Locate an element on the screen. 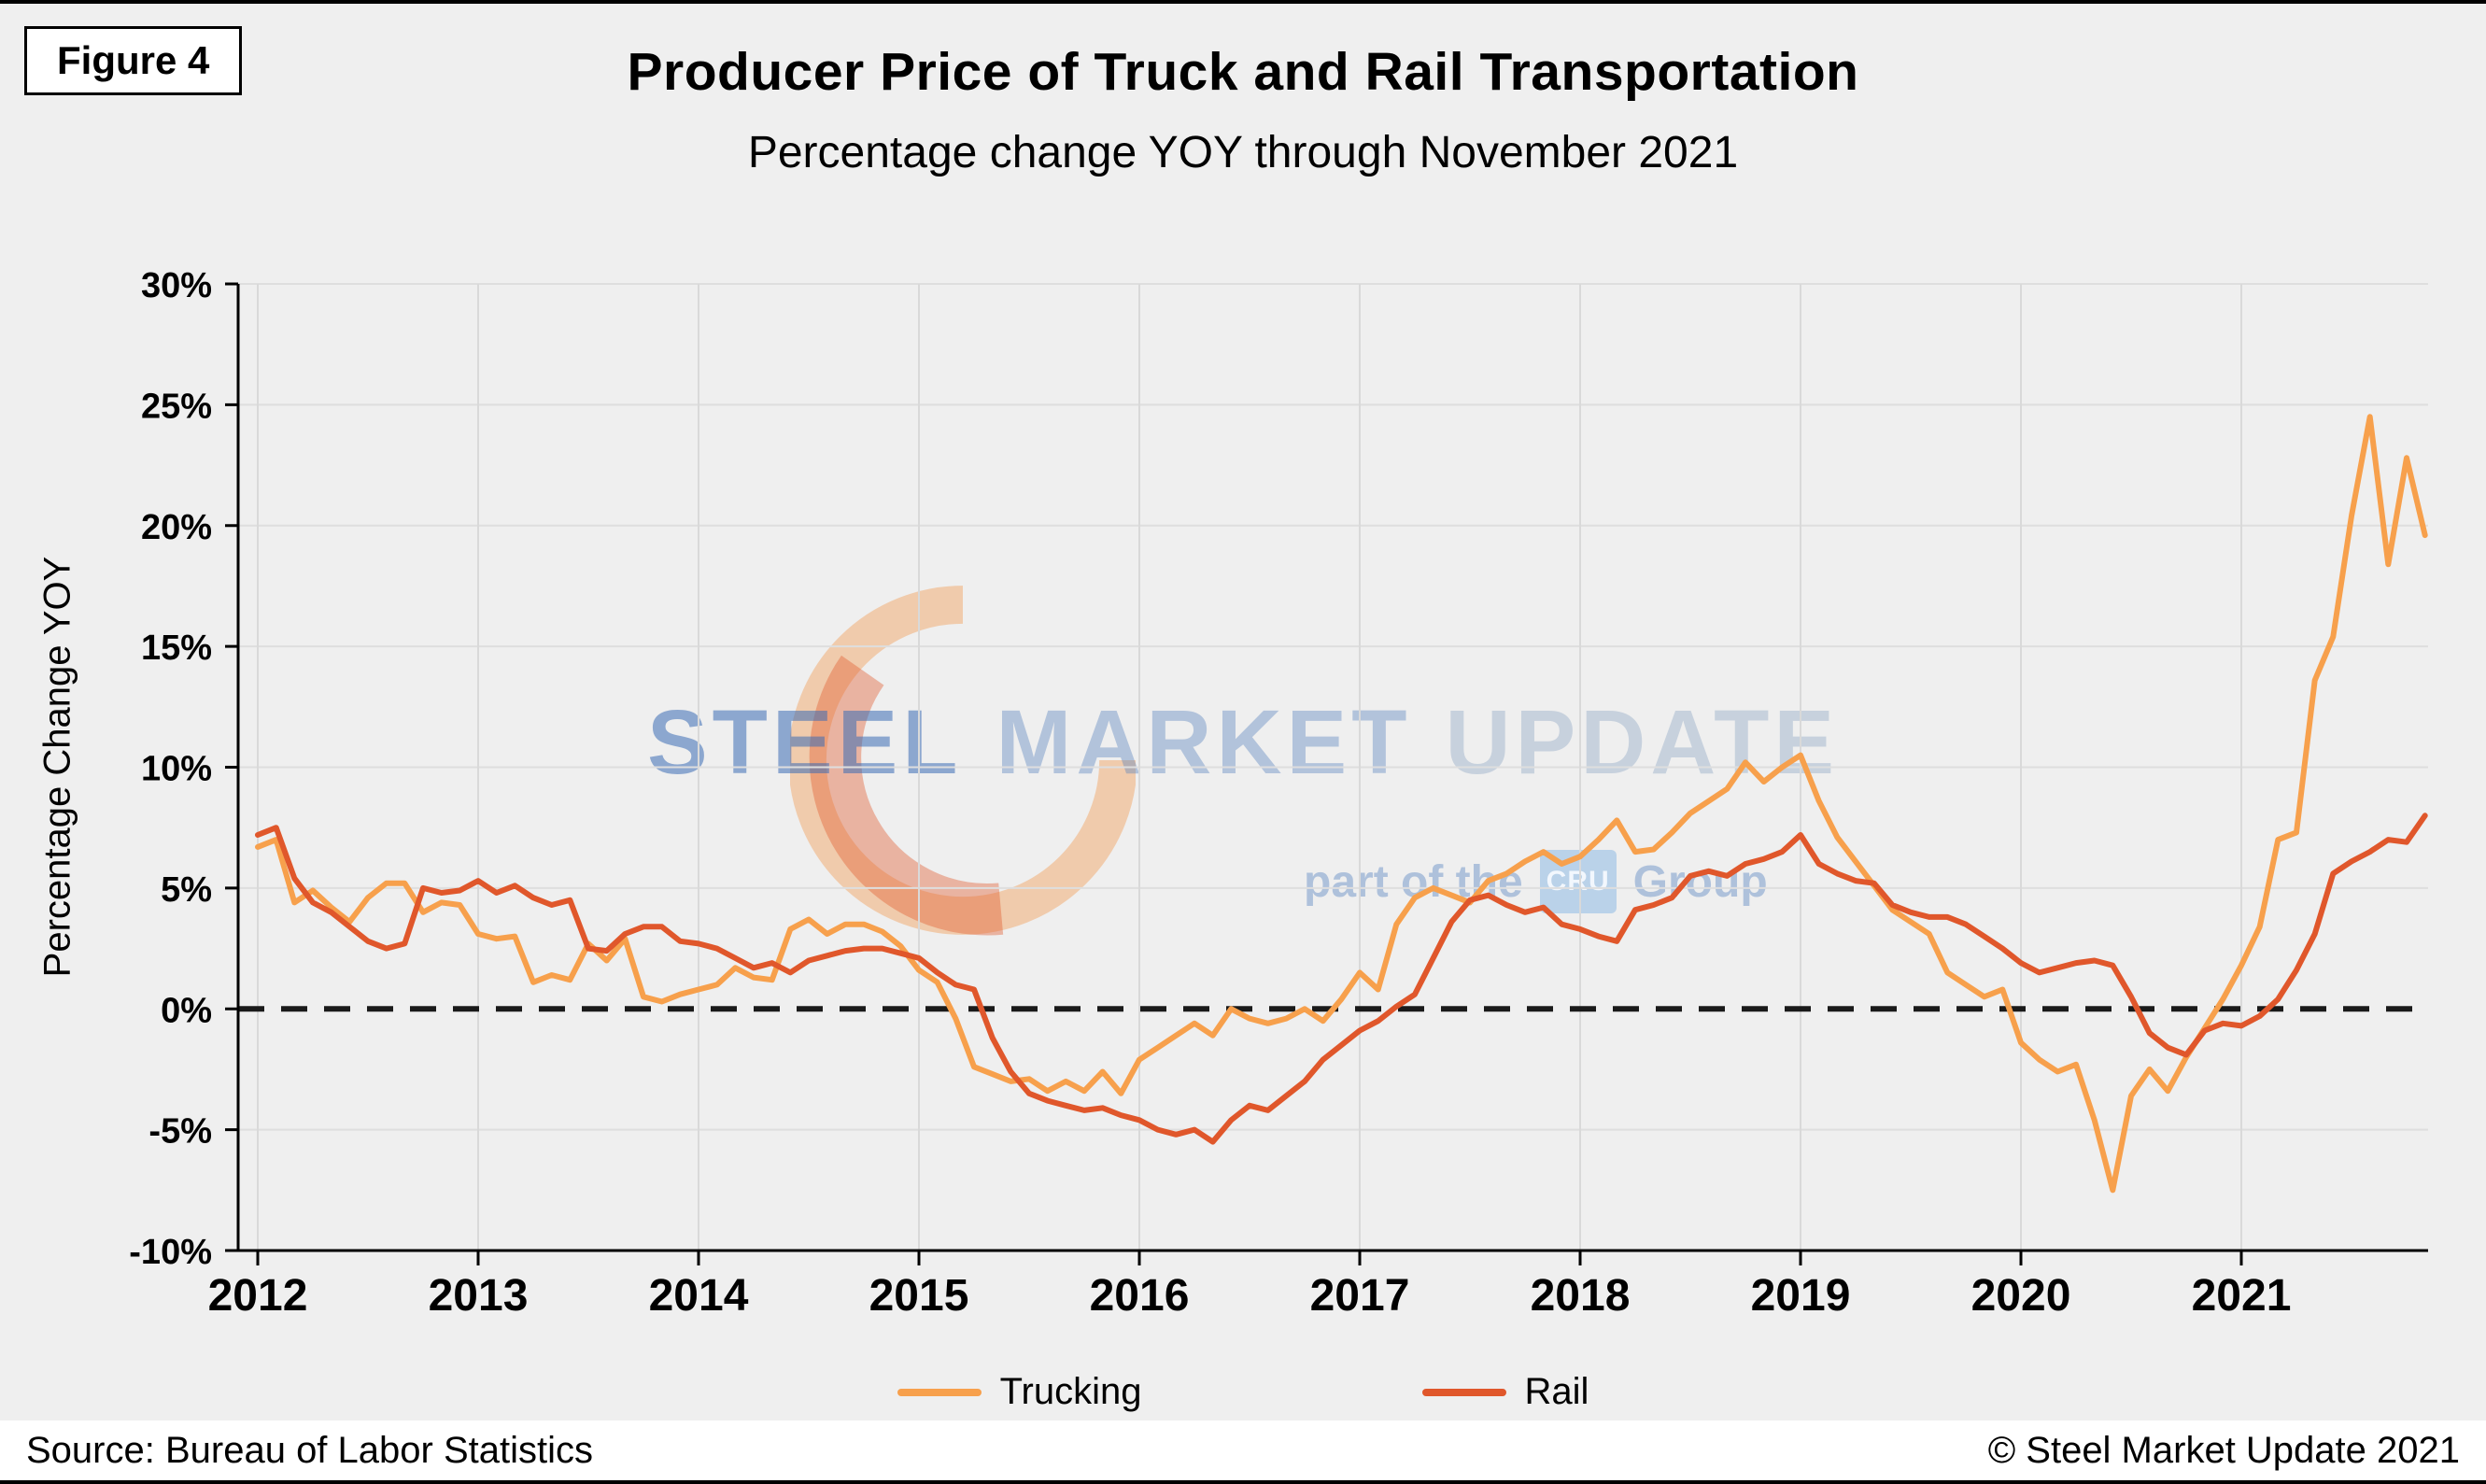 The width and height of the screenshot is (2486, 1484). svg-text: 2021 is located at coordinates (2242, 1296).